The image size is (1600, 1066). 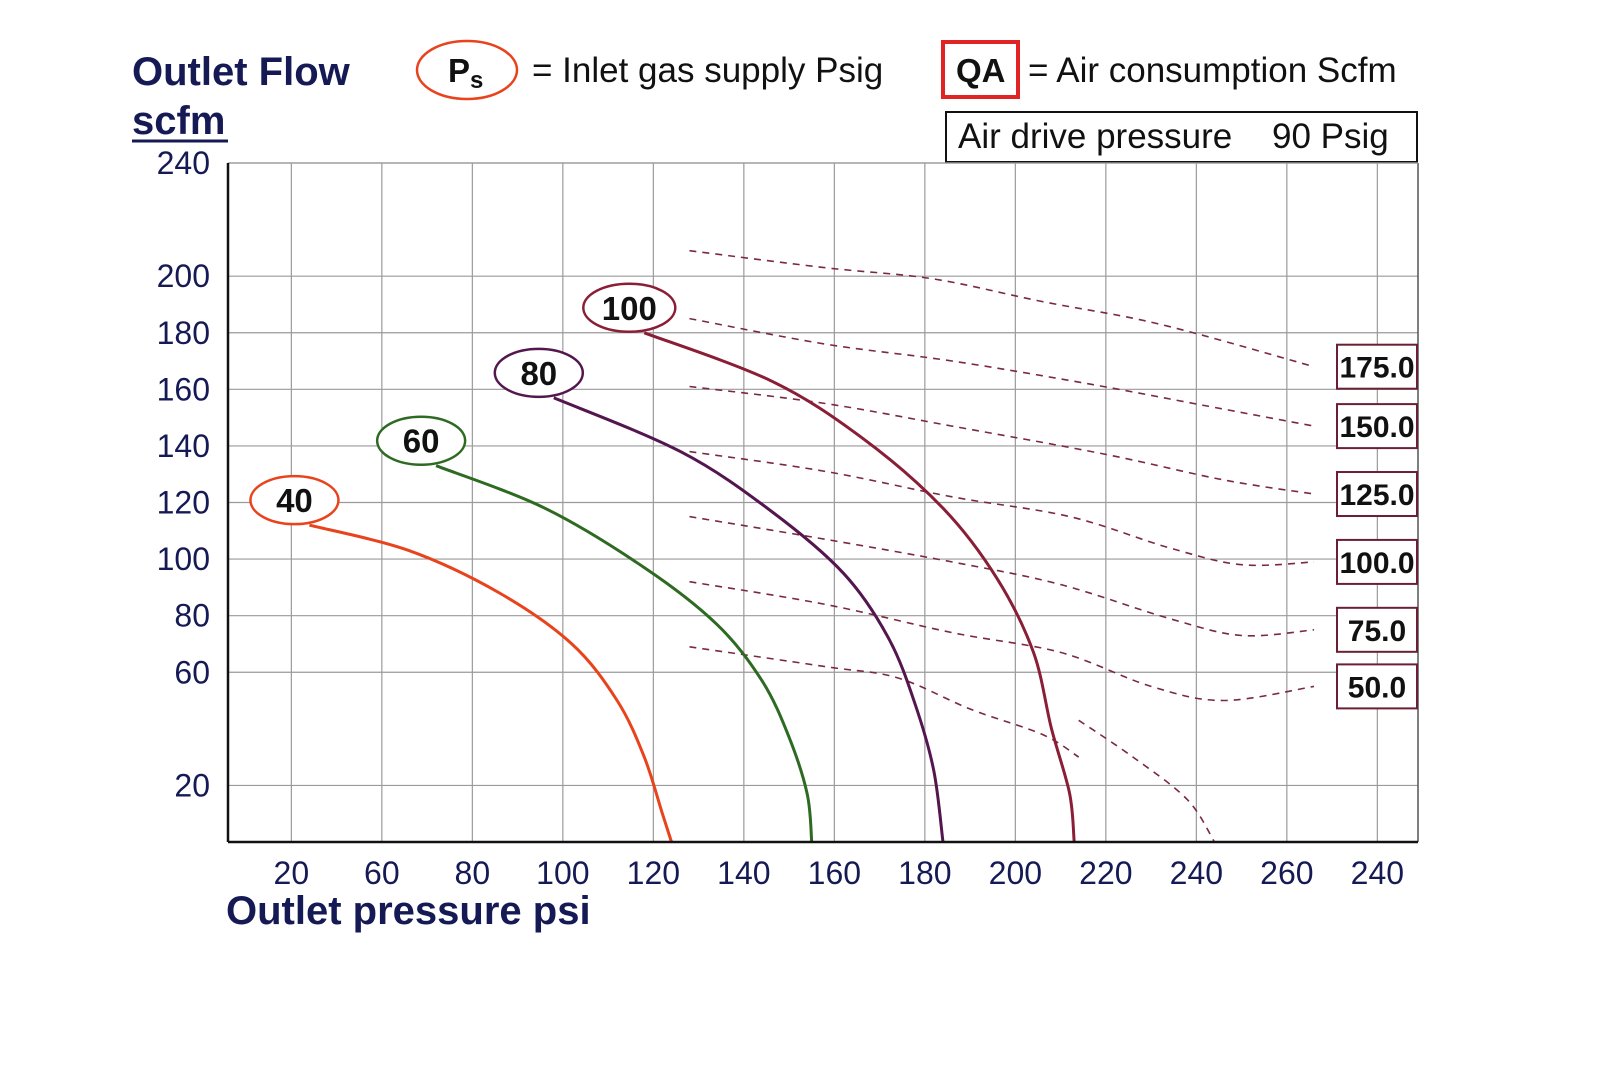 I want to click on air-drive-value: 90 Psig, so click(x=1330, y=136).